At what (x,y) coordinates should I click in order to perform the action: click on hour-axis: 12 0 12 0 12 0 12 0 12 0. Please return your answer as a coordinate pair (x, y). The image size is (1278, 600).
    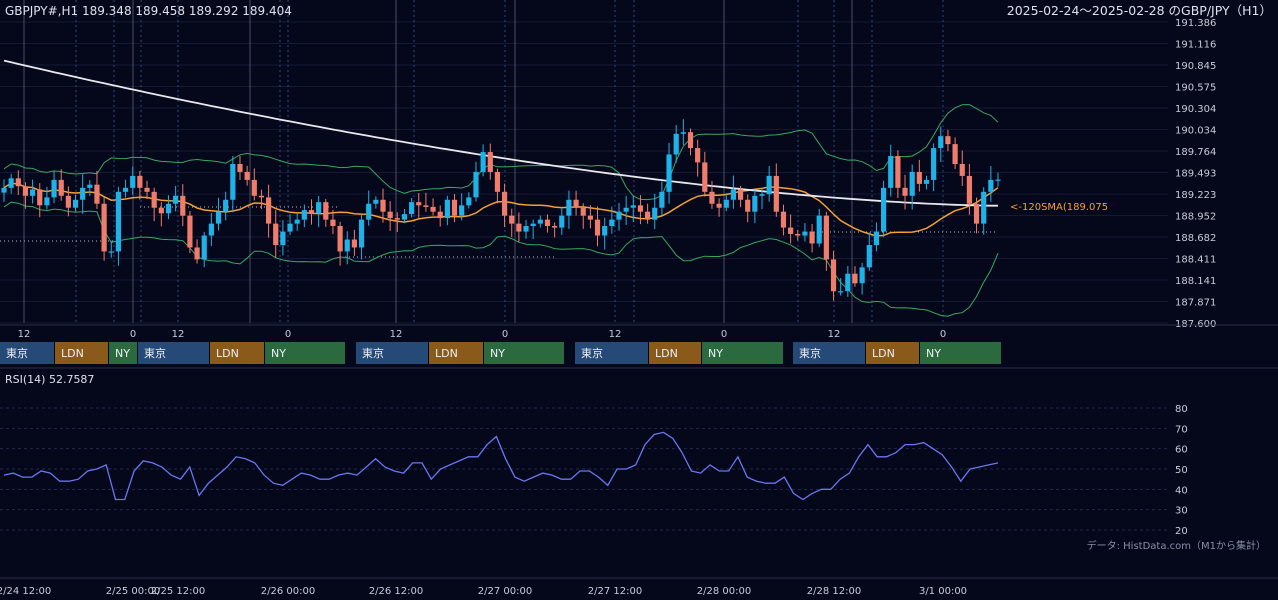
    Looking at the image, I should click on (482, 334).